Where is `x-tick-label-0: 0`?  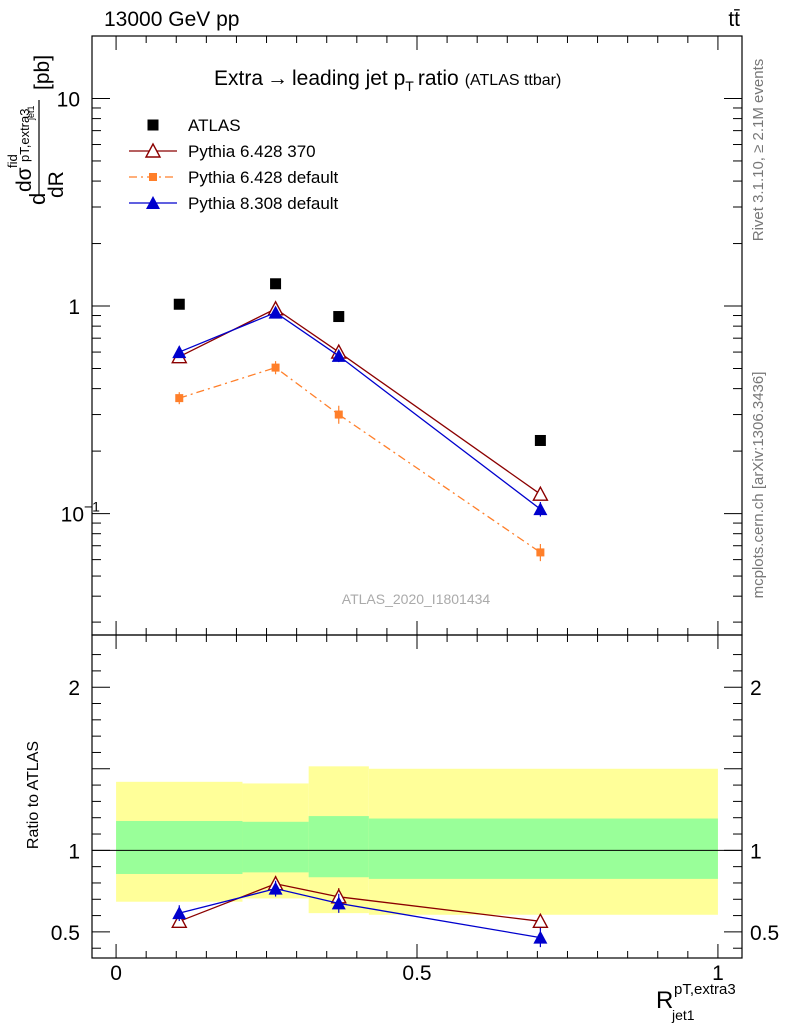
x-tick-label-0: 0 is located at coordinates (116, 973).